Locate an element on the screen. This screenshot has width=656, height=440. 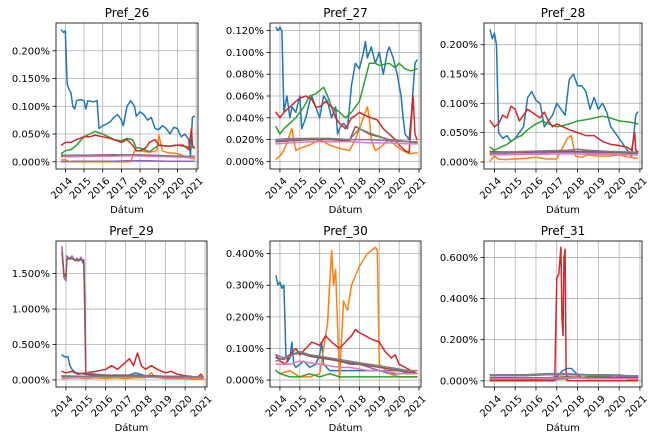
y-tick-label: 0.020% is located at coordinates (245, 140).